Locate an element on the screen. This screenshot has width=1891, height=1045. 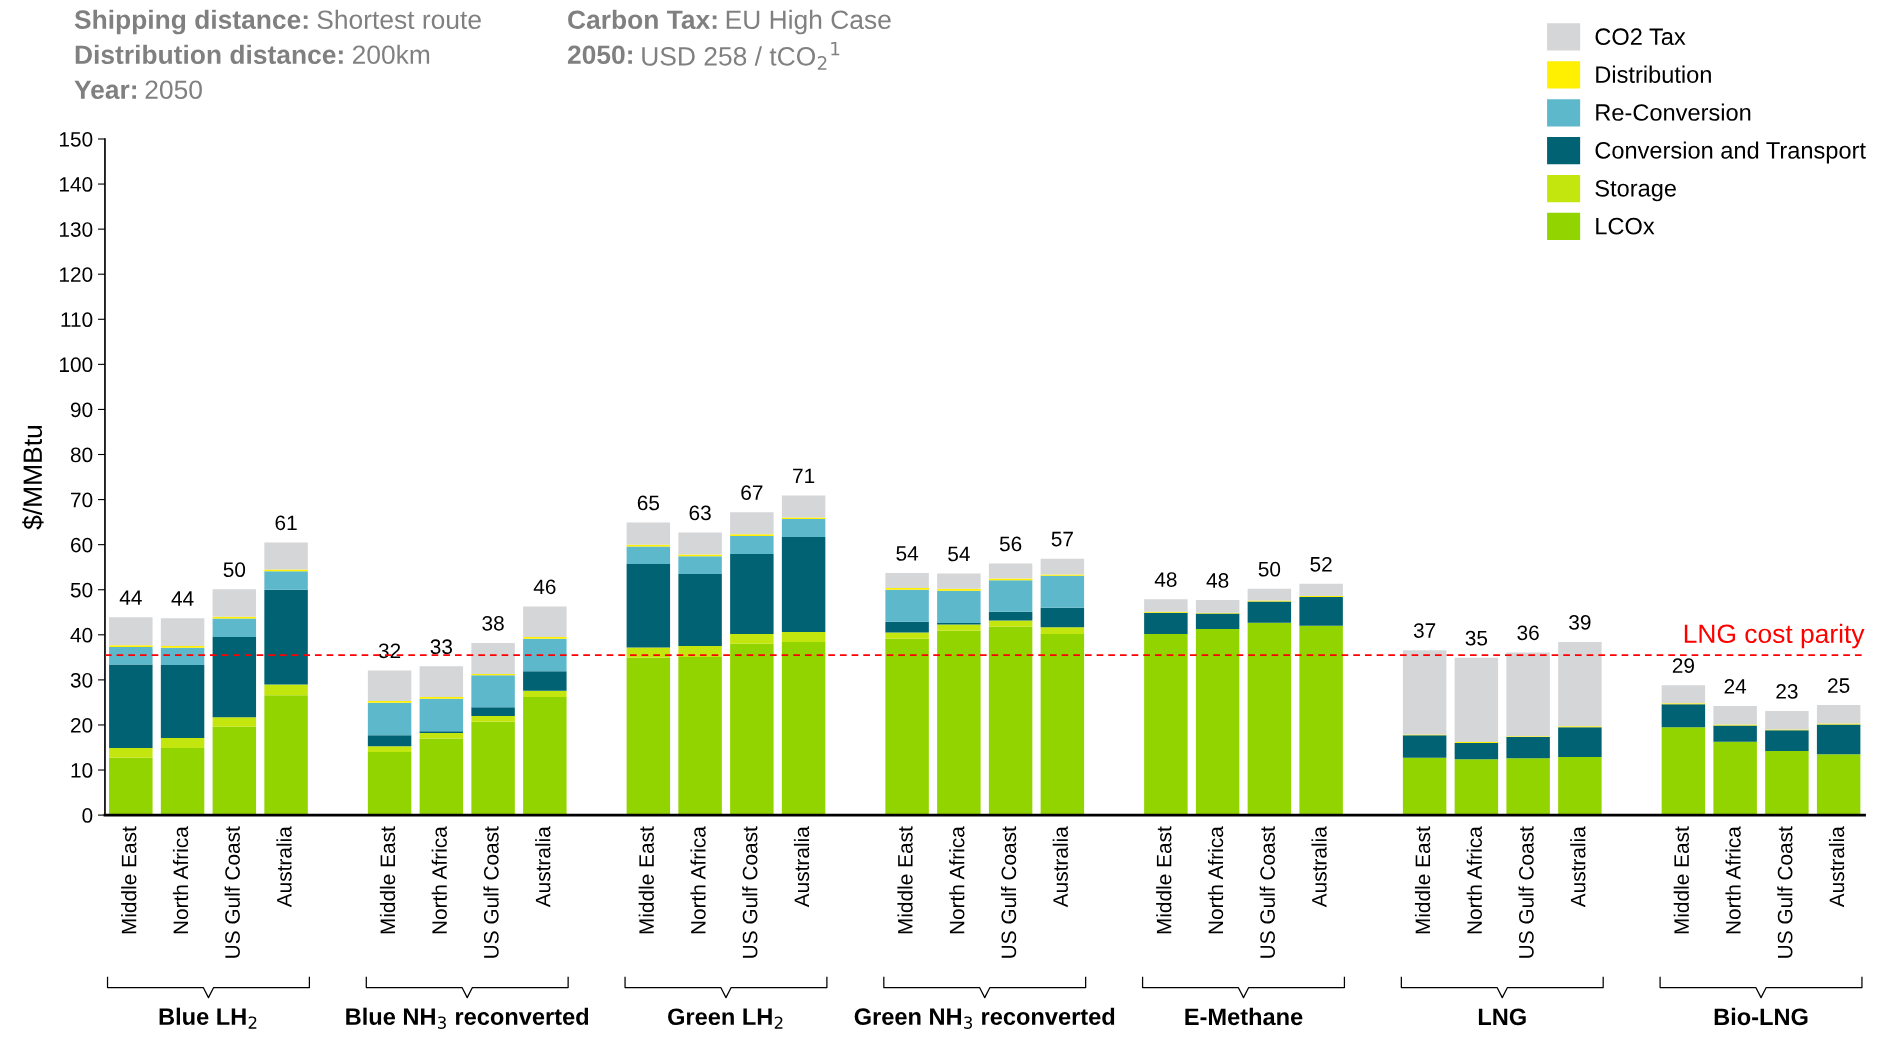
y-tick-label: 70 is located at coordinates (82, 500).